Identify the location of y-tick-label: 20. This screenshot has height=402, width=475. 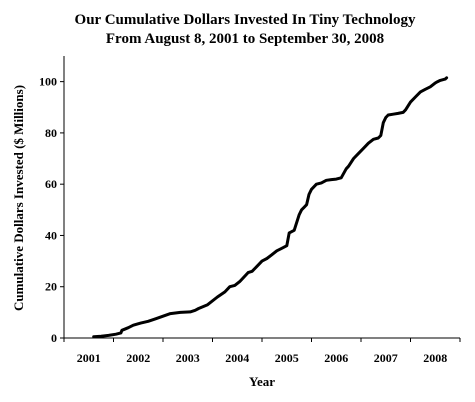
(51, 287).